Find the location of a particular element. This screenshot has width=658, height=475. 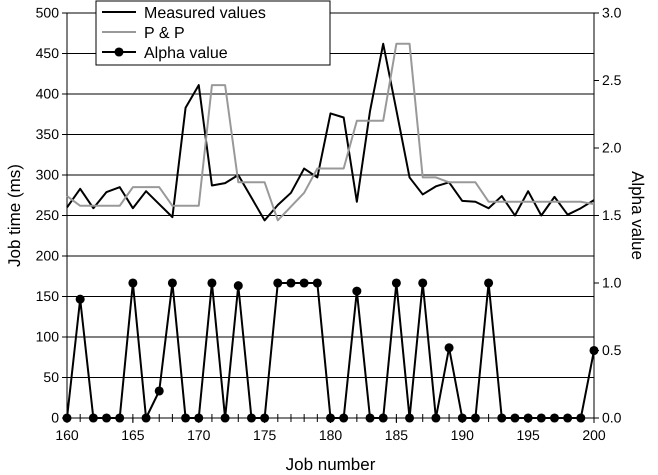

x-tick-label: 165 is located at coordinates (133, 435).